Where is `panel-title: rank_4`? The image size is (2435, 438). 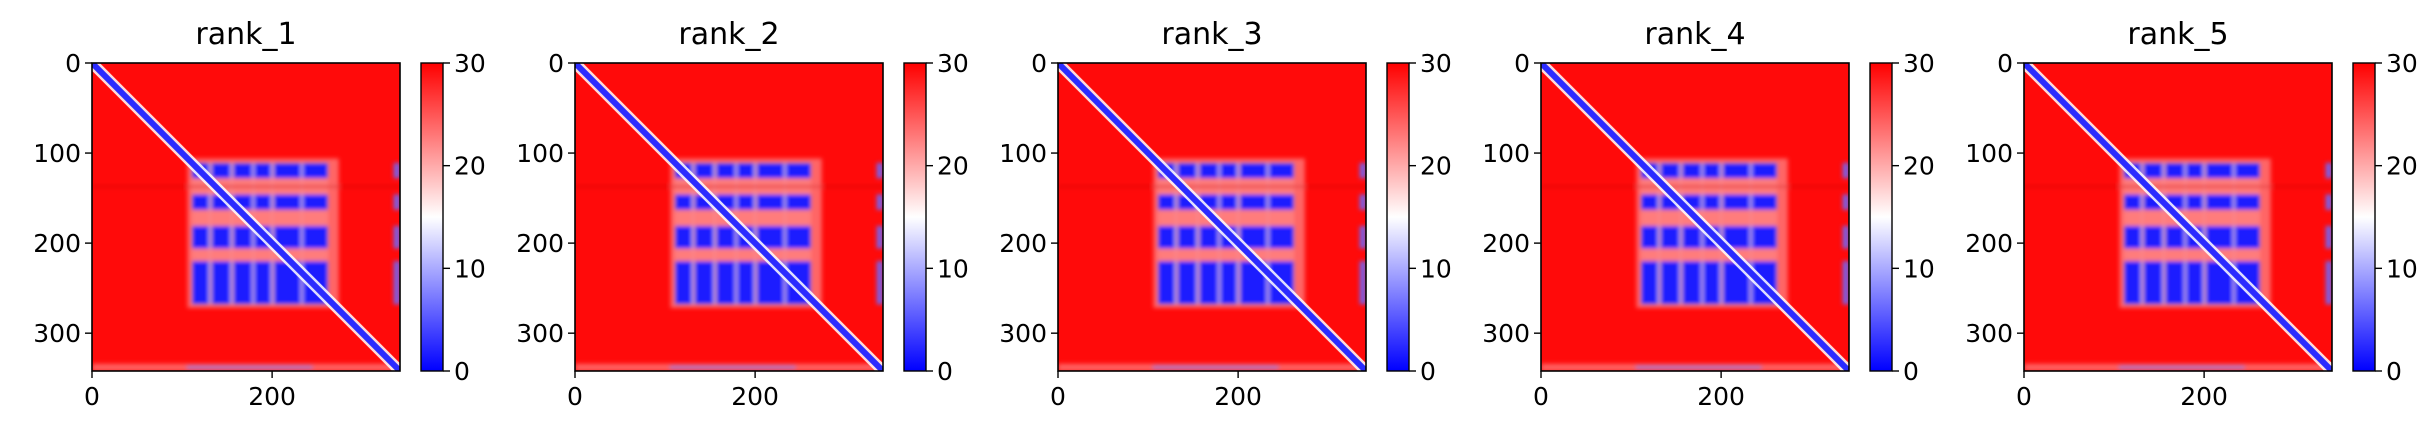
panel-title: rank_4 is located at coordinates (1694, 34).